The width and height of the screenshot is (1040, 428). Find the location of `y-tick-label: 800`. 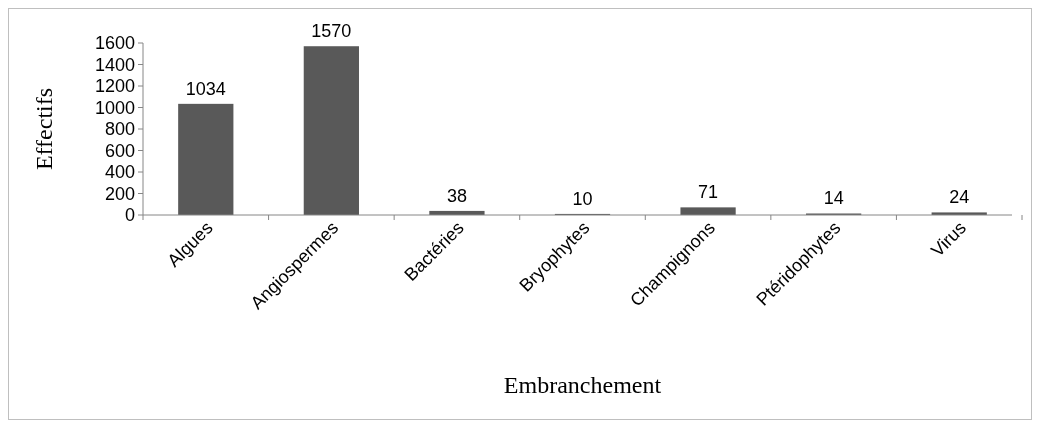

y-tick-label: 800 is located at coordinates (119, 129).